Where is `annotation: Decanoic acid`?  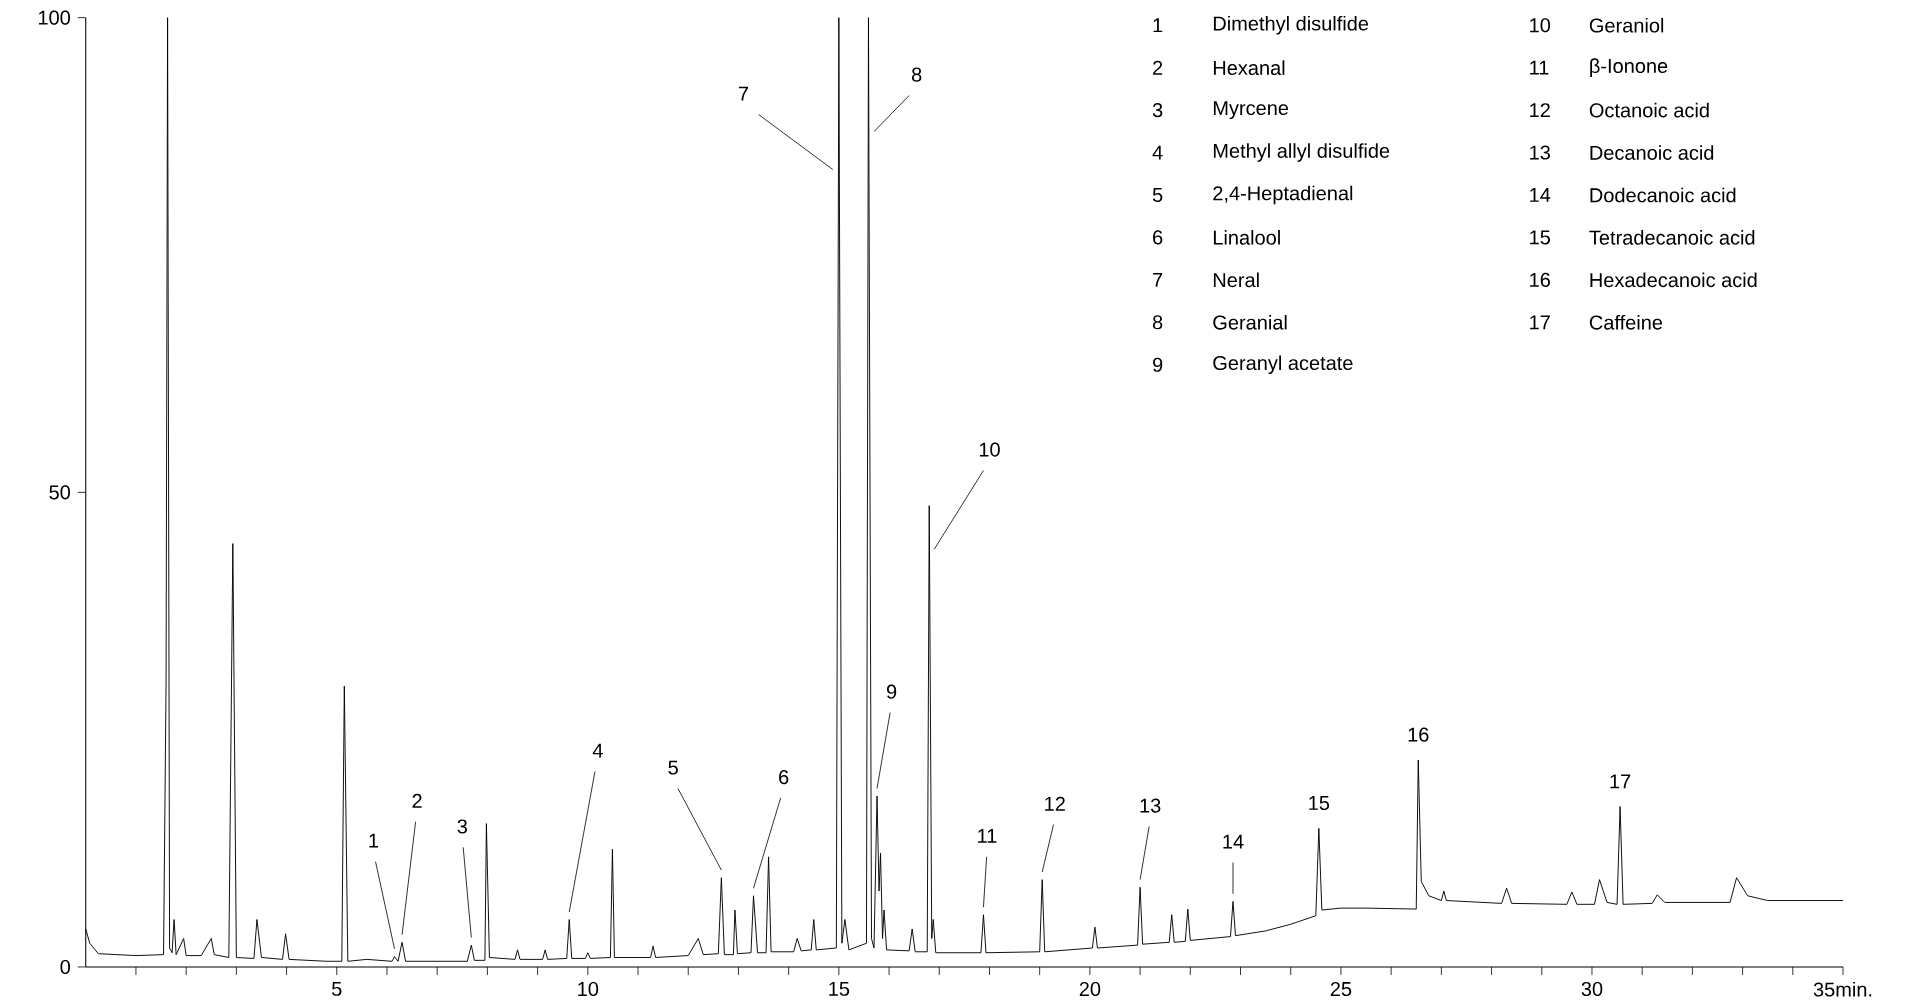
annotation: Decanoic acid is located at coordinates (1652, 152).